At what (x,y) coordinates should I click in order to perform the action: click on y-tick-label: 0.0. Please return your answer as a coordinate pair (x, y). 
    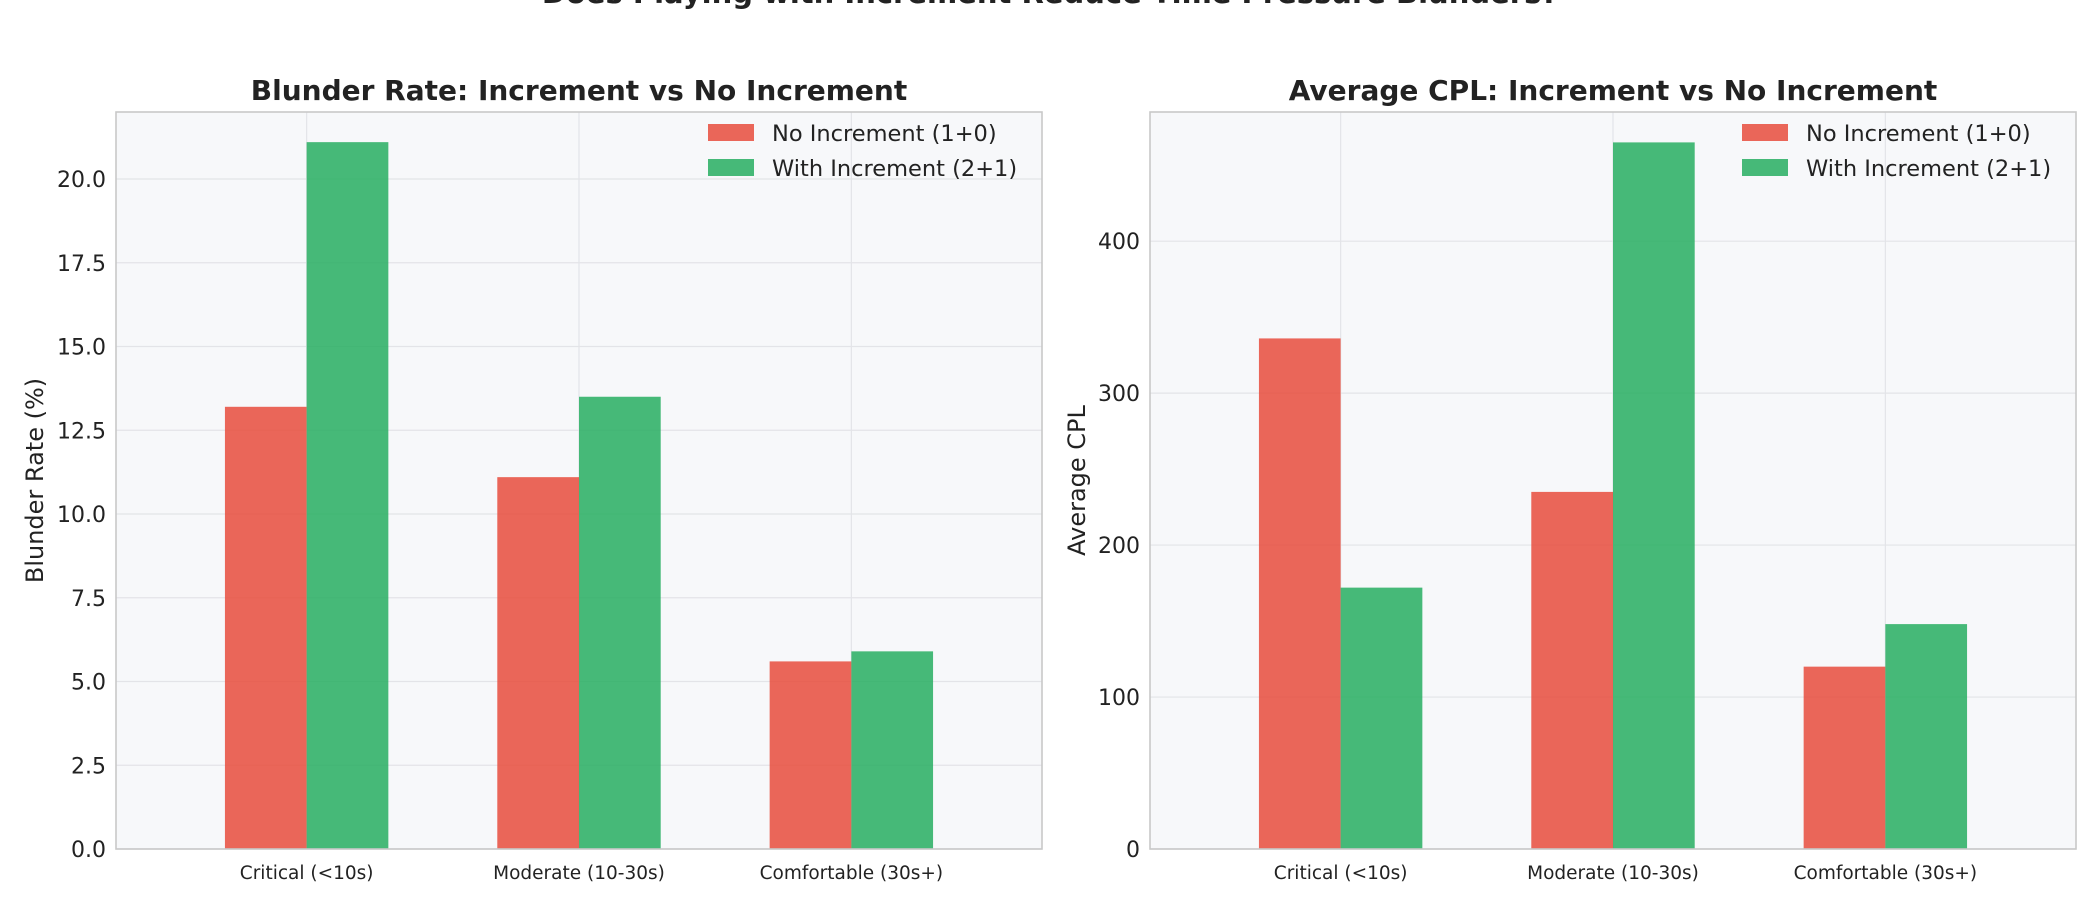
    Looking at the image, I should click on (88, 850).